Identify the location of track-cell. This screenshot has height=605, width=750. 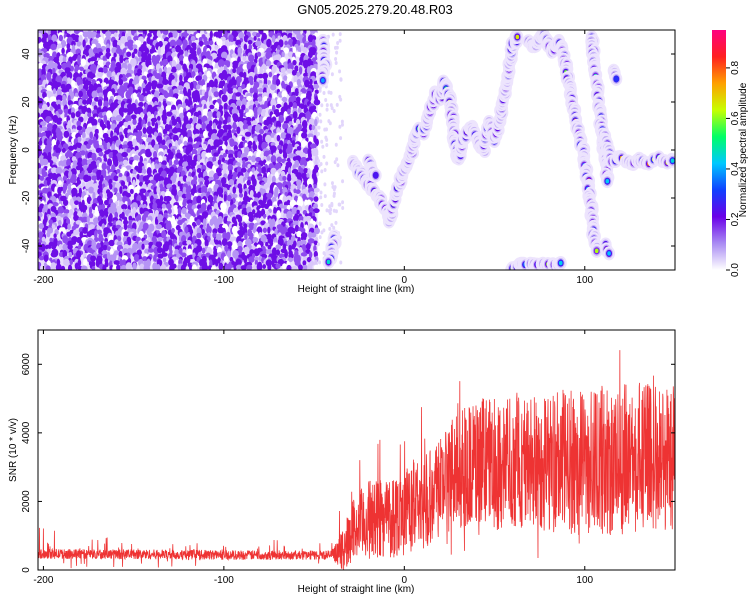
(323, 80).